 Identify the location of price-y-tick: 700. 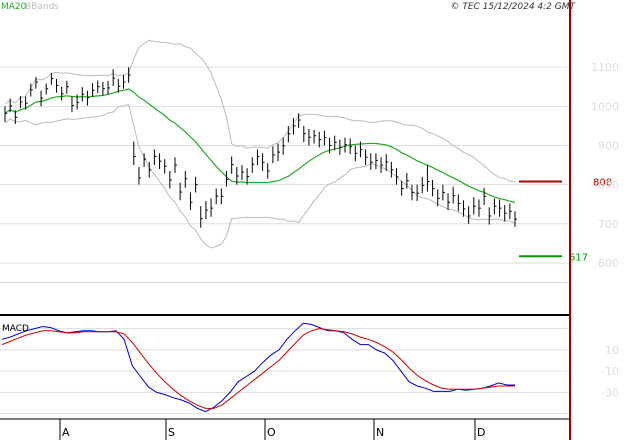
(608, 224).